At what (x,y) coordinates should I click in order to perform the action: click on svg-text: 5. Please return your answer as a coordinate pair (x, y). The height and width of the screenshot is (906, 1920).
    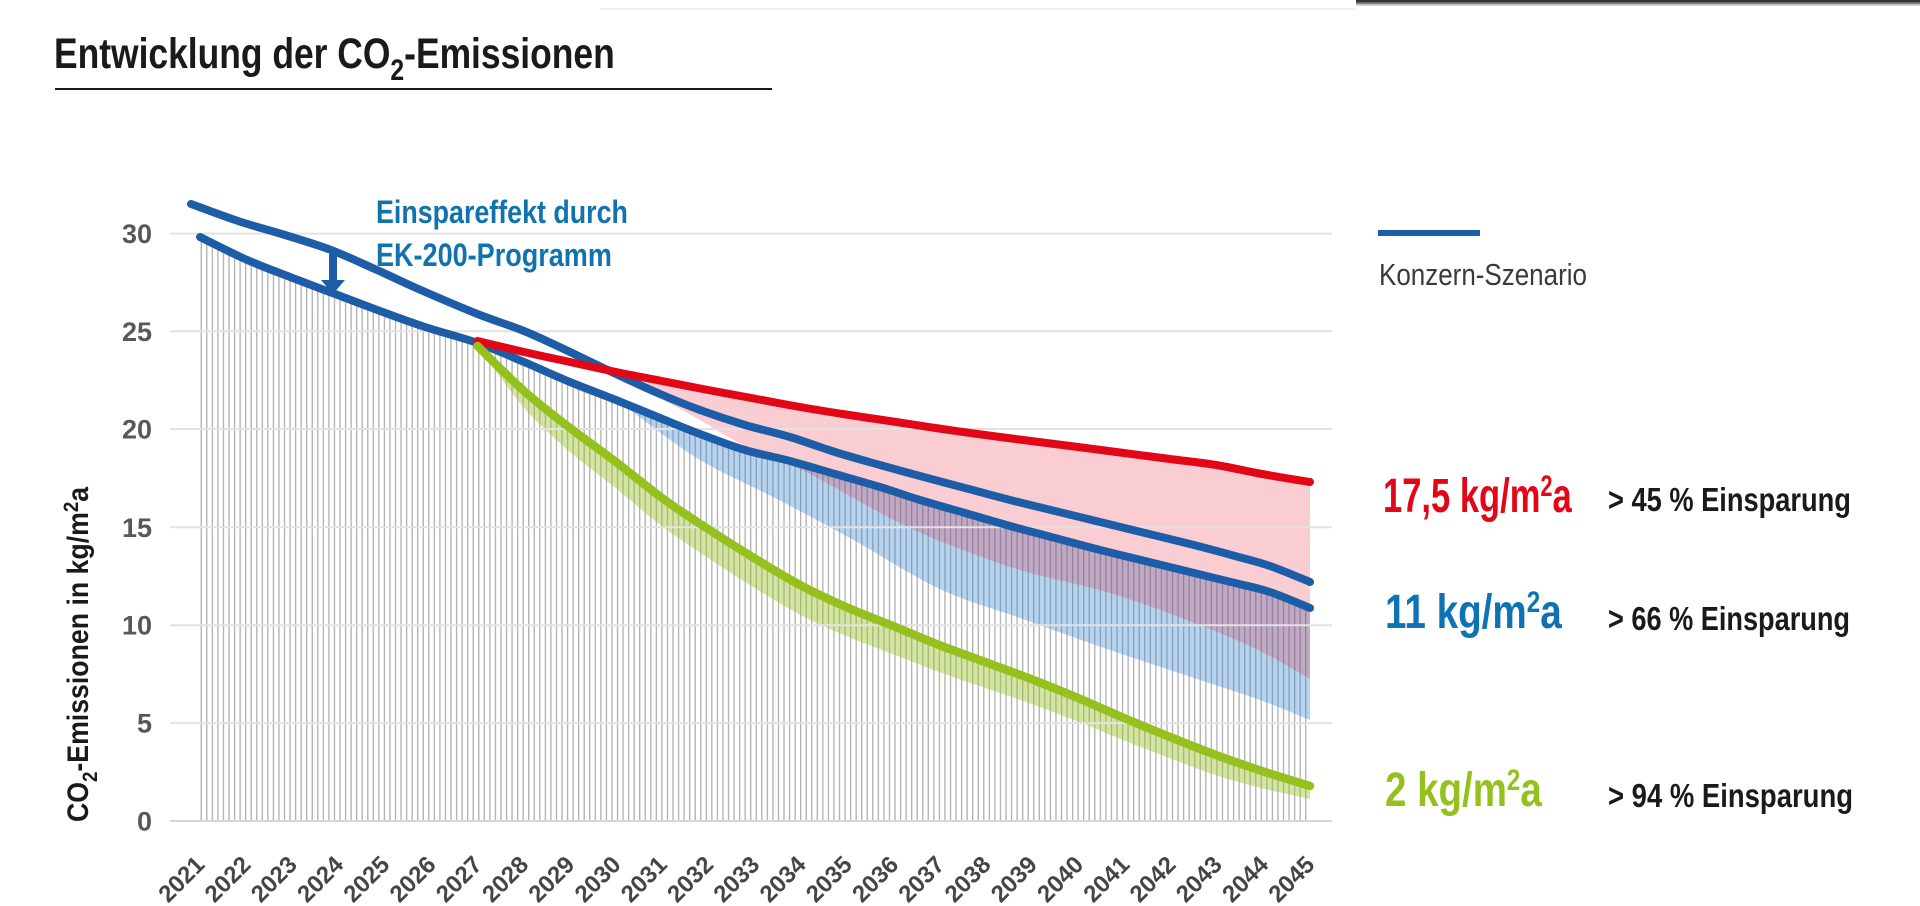
    Looking at the image, I should click on (144, 724).